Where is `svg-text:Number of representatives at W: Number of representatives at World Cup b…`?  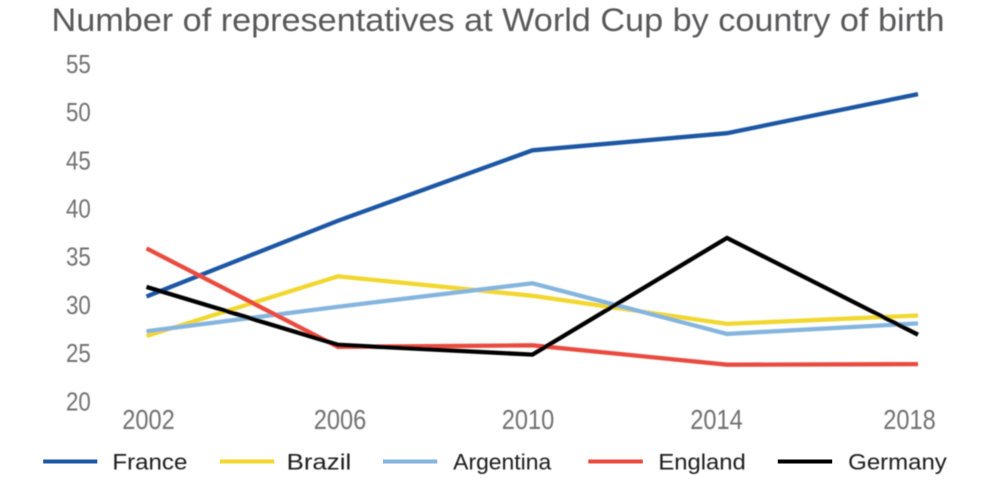
svg-text:Number of representatives at W: Number of representatives at World Cup b… is located at coordinates (498, 20).